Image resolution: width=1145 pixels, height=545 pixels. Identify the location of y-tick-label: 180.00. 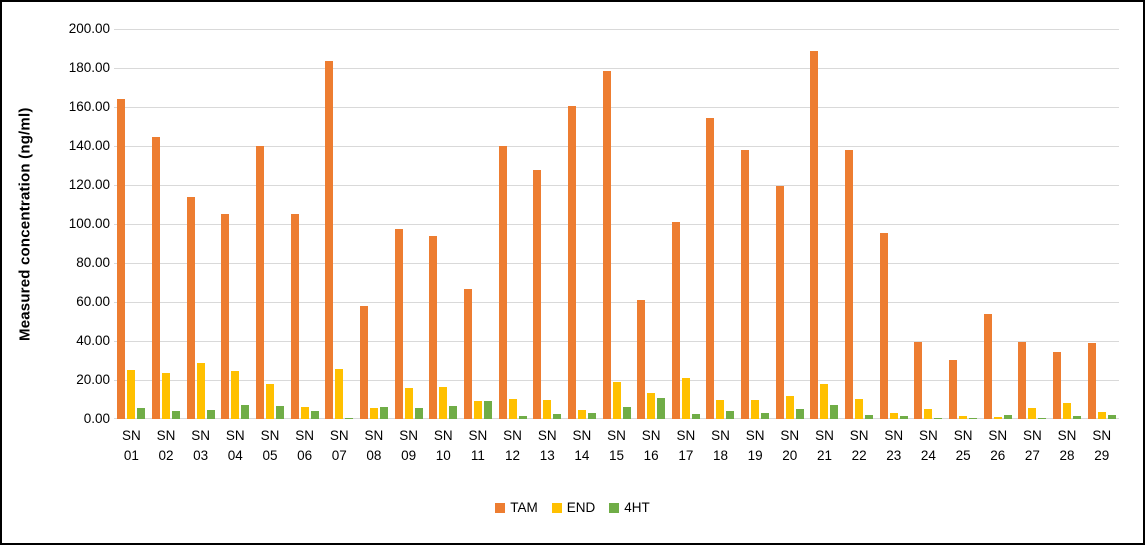
(89, 67).